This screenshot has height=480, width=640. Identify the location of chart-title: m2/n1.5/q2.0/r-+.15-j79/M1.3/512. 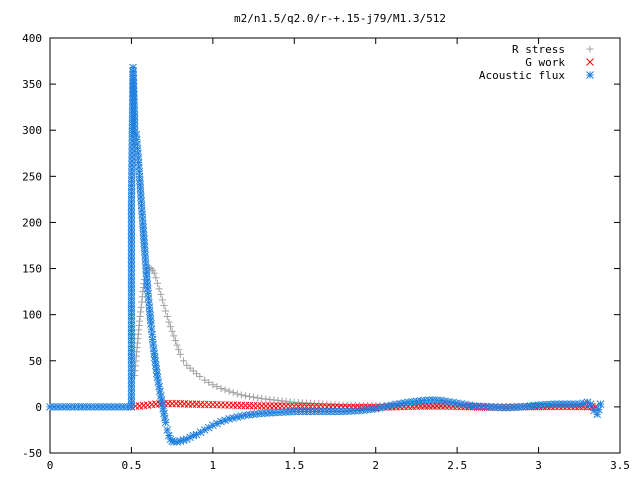
(340, 18).